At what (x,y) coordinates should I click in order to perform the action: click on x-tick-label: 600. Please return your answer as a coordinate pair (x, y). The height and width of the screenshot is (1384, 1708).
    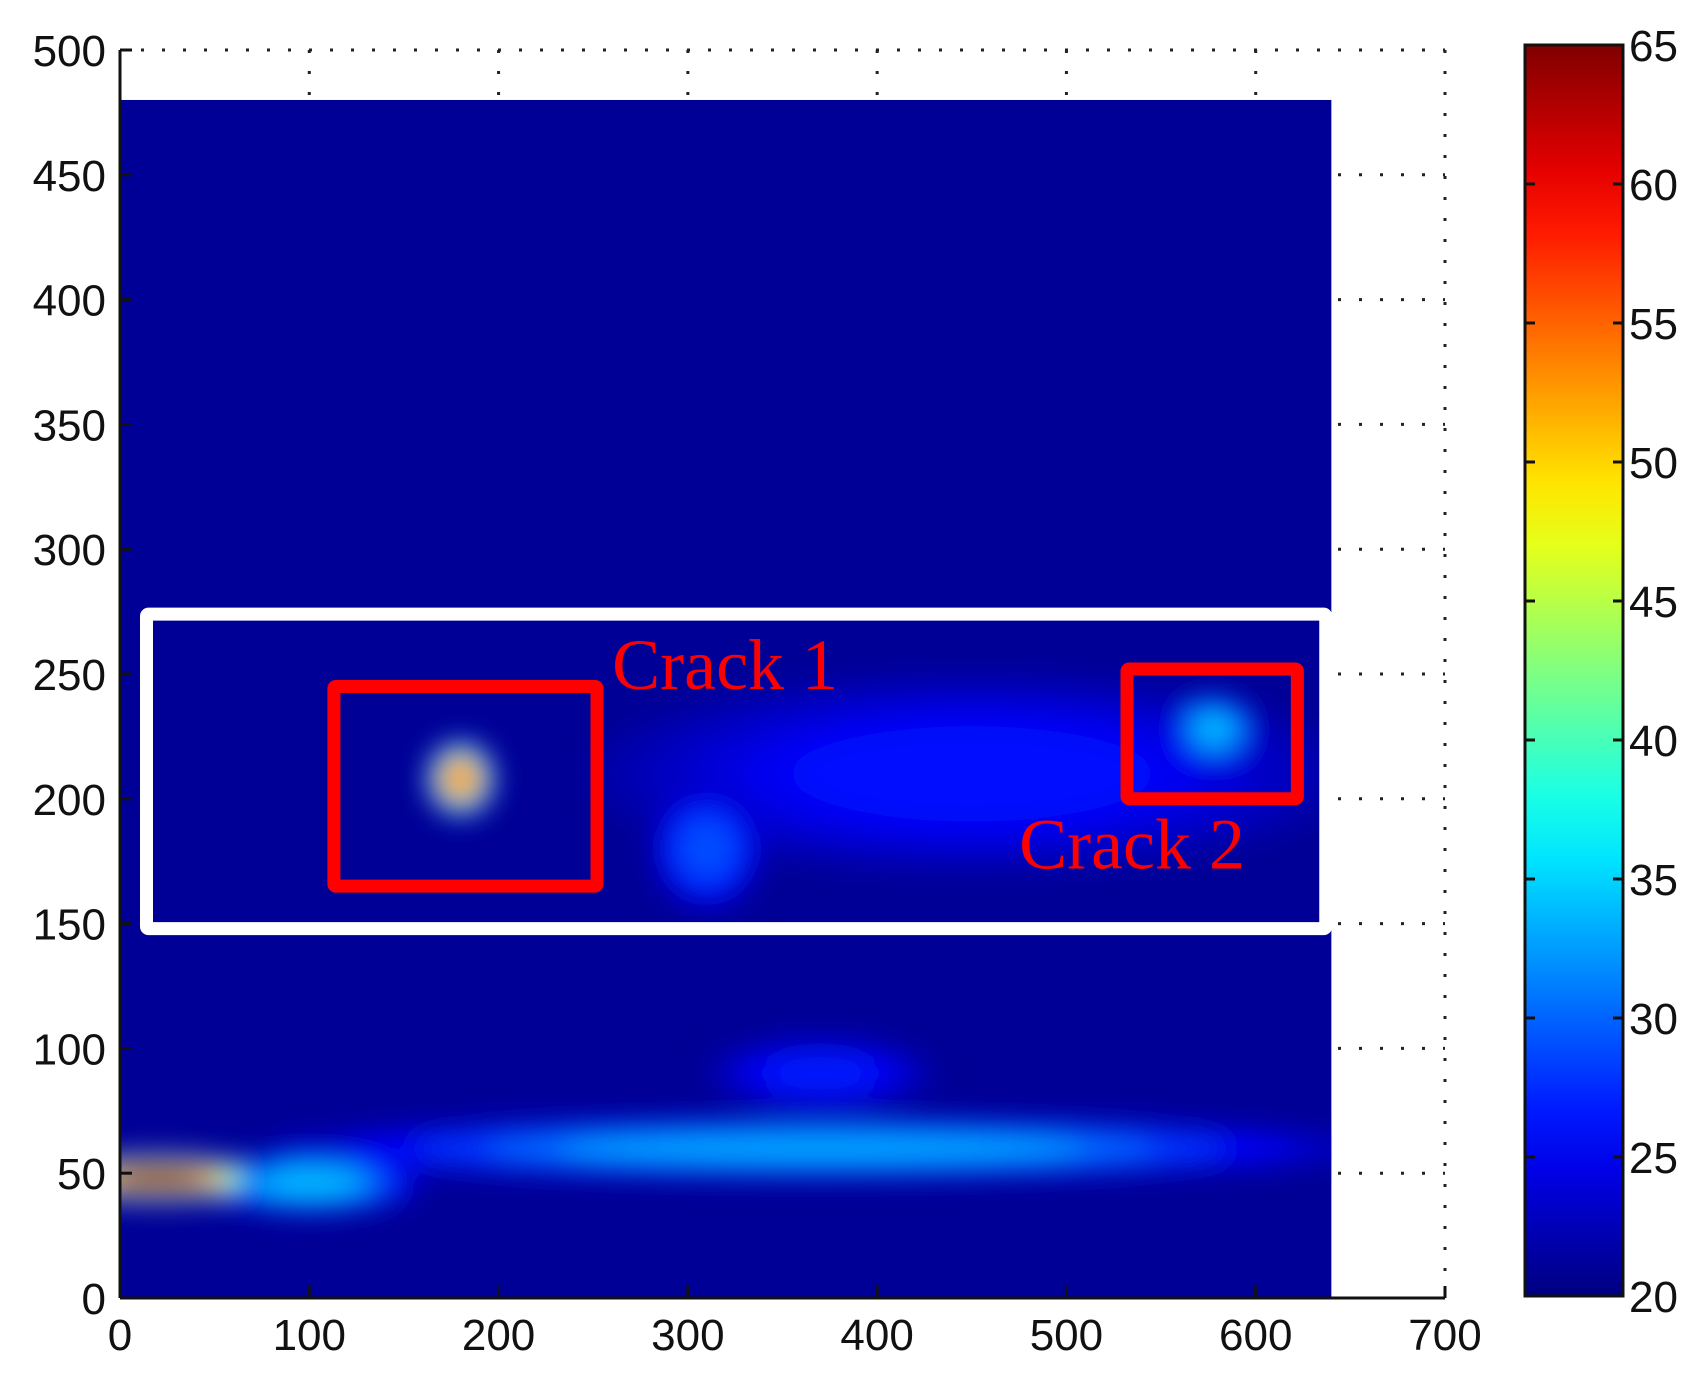
    Looking at the image, I should click on (1255, 1335).